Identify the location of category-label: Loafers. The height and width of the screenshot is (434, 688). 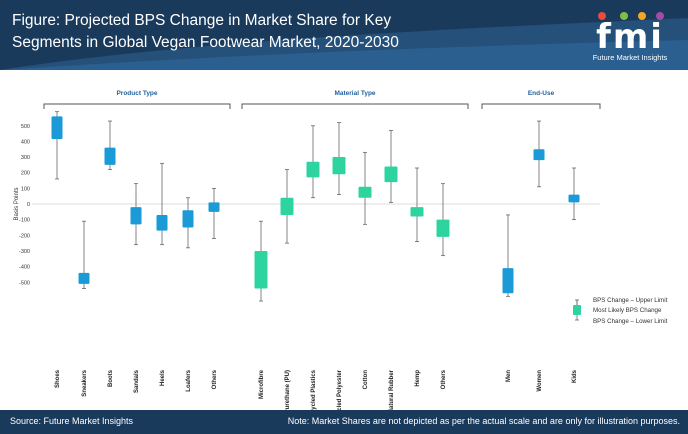
(189, 380).